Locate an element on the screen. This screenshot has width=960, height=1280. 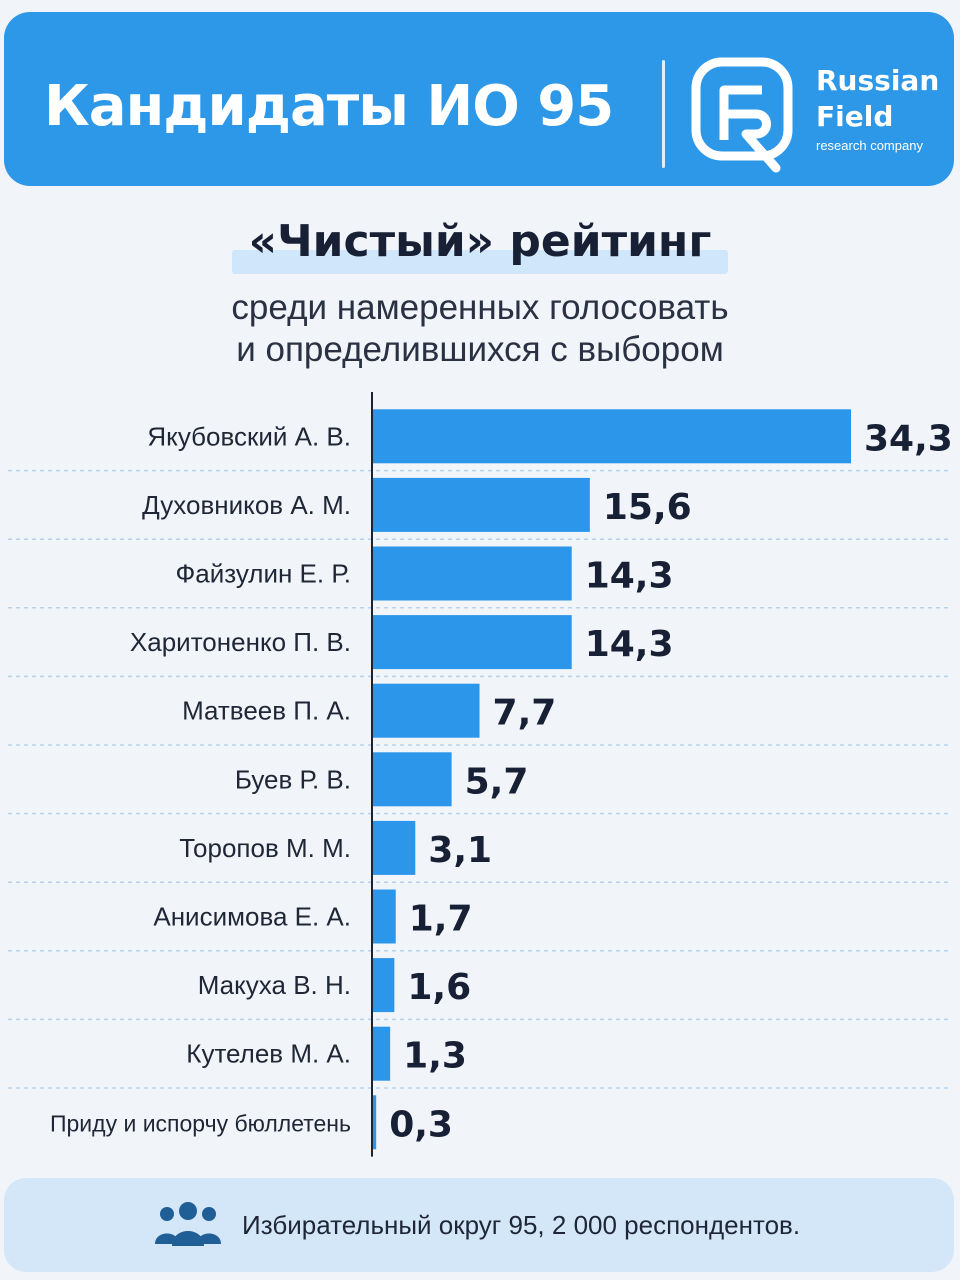
russian-field-logo-icon is located at coordinates (742, 115).